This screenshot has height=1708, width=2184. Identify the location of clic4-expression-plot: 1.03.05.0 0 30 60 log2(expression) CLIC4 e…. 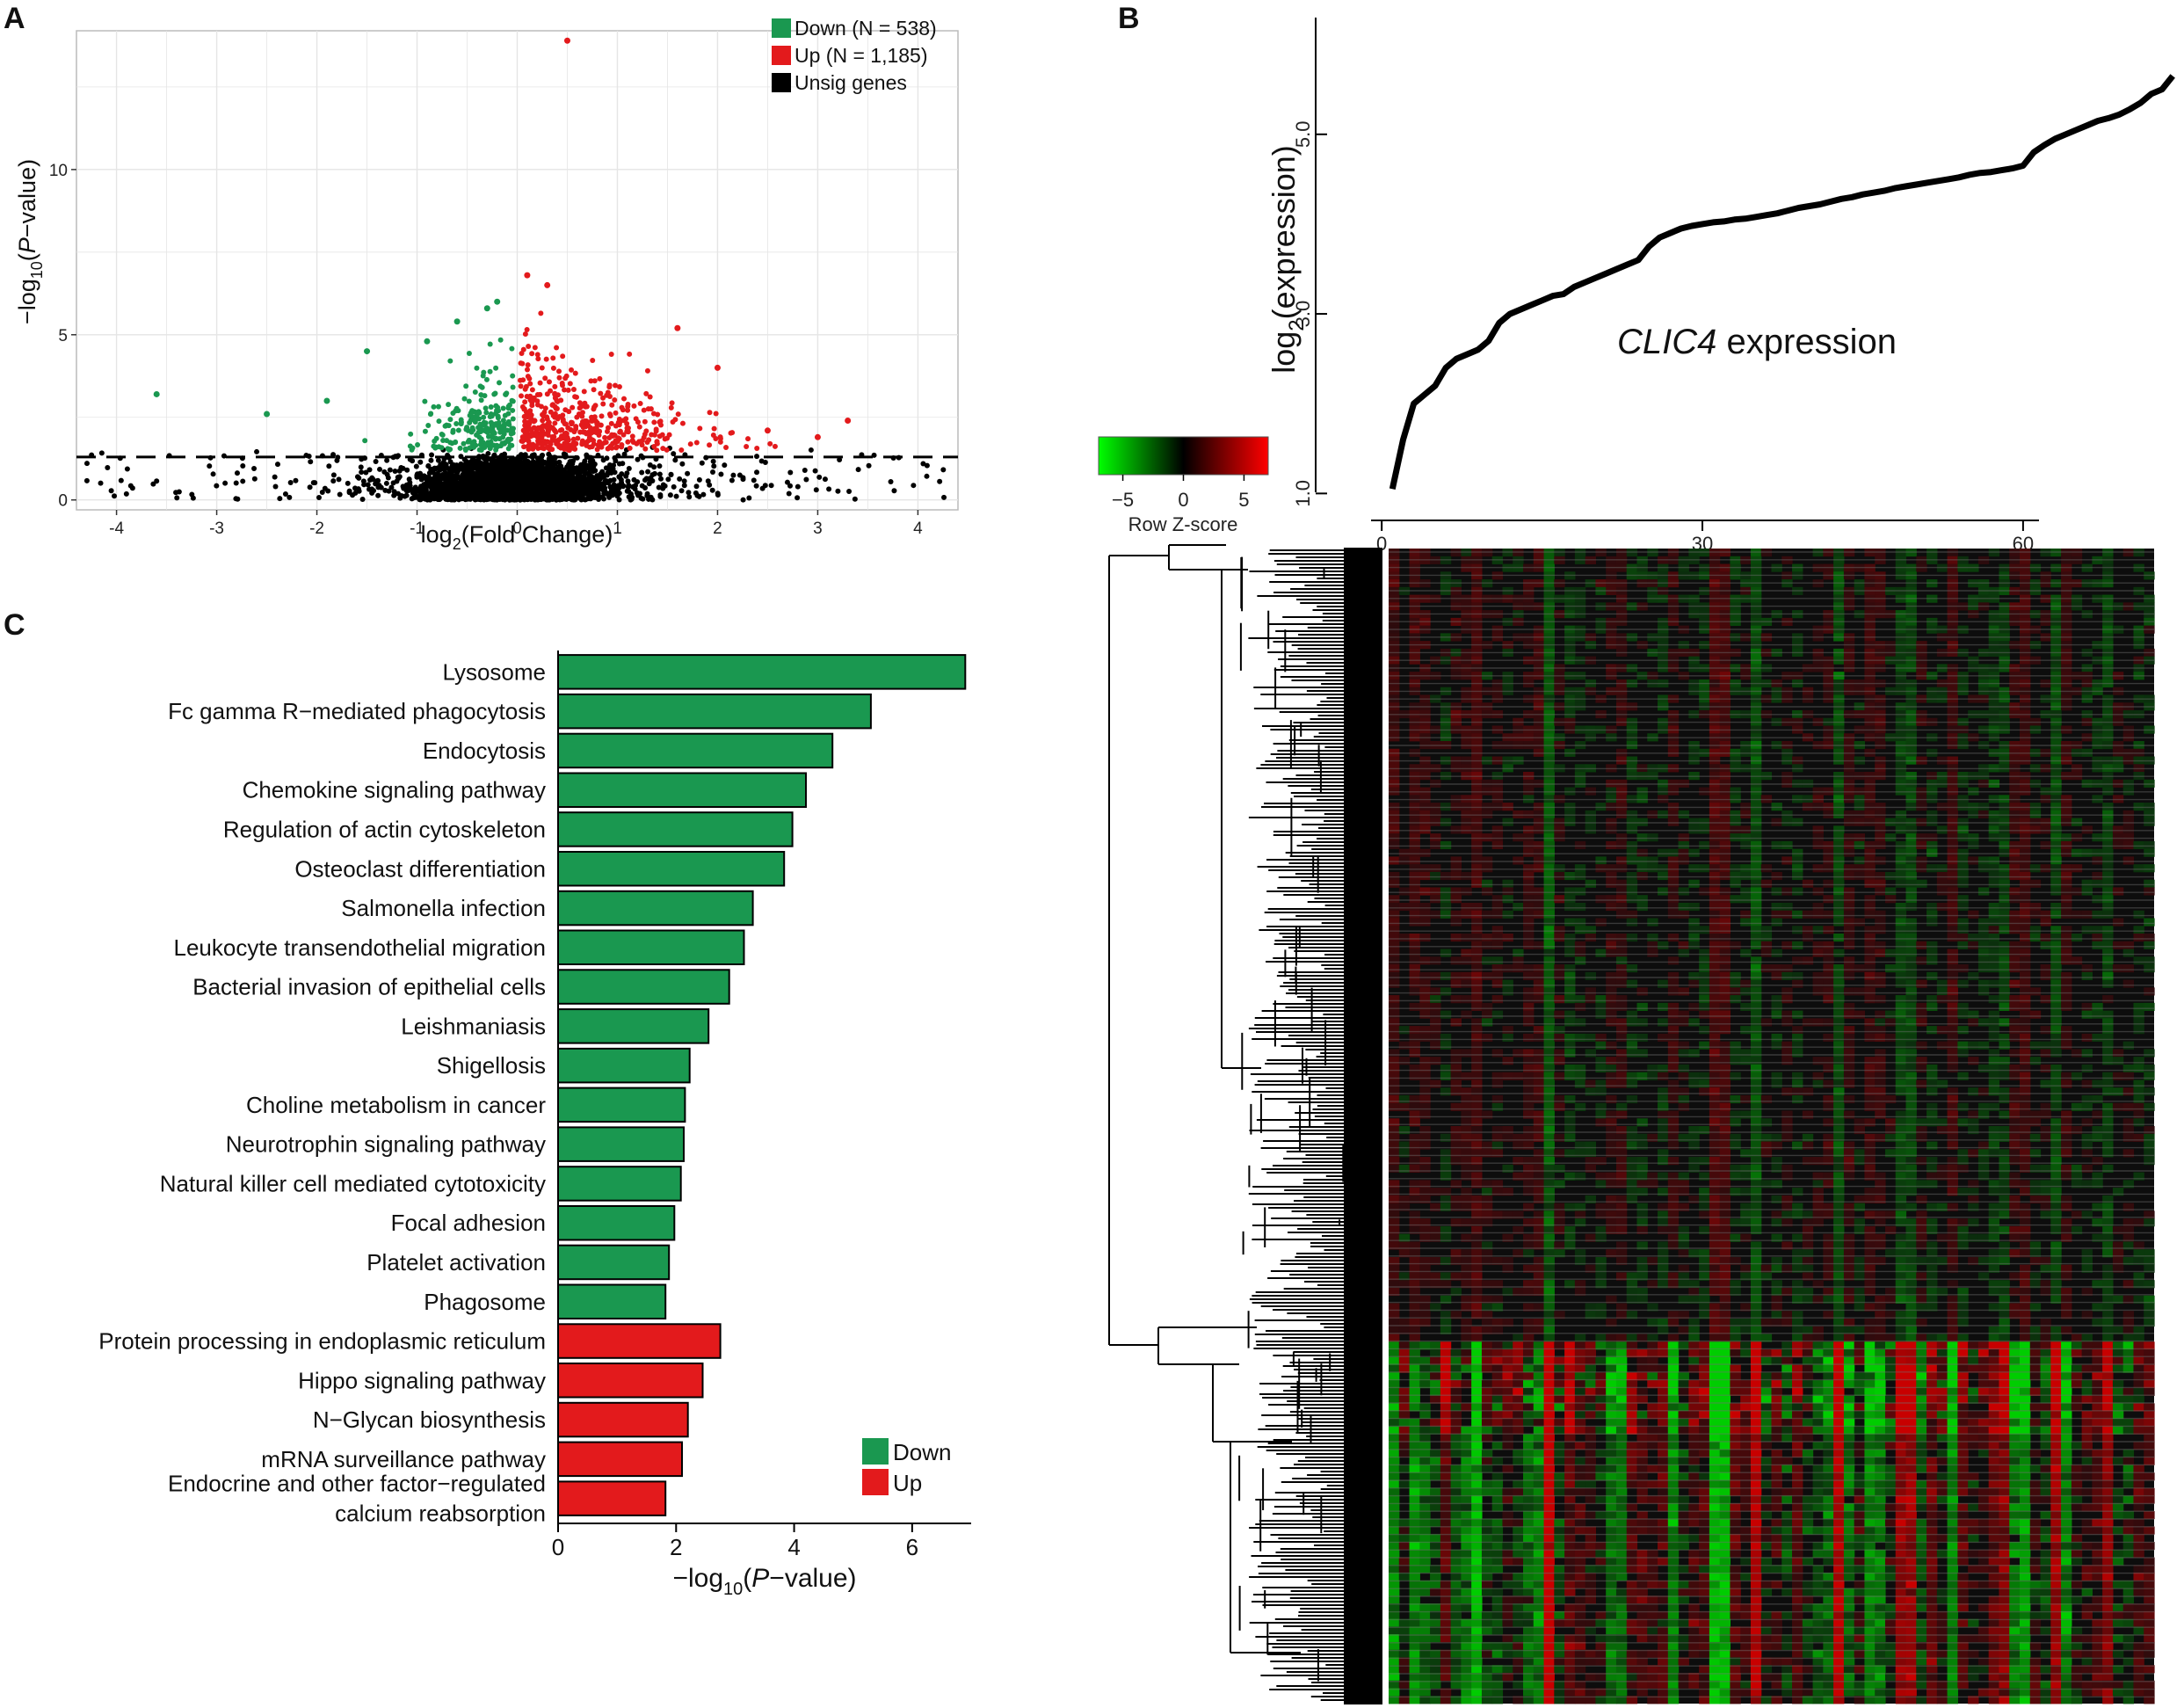
(1720, 286).